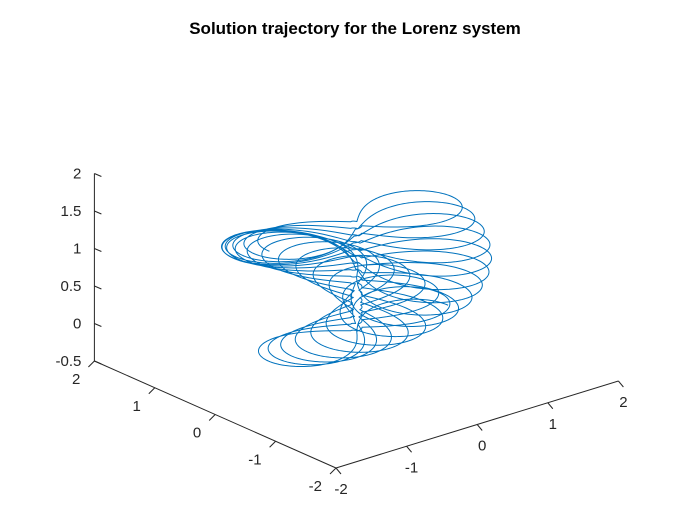 The image size is (686, 514). What do you see at coordinates (69, 361) in the screenshot?
I see `z-tick-label: -0.5` at bounding box center [69, 361].